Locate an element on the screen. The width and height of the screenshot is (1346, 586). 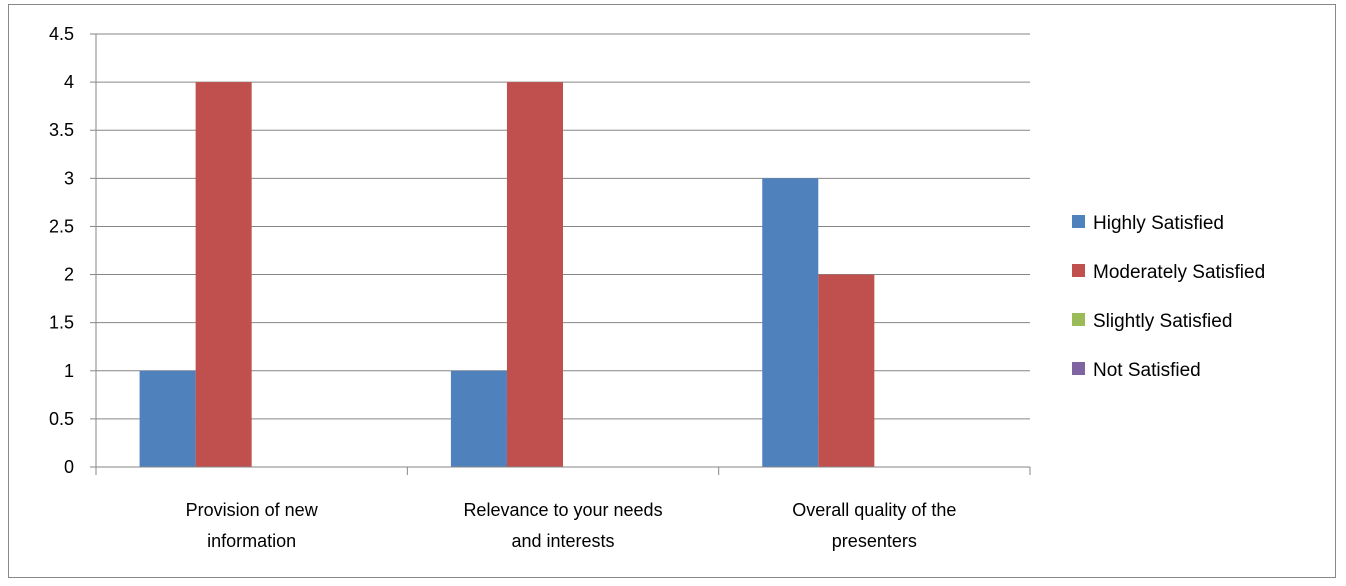
legend-label: Moderately Satisfied is located at coordinates (1179, 272).